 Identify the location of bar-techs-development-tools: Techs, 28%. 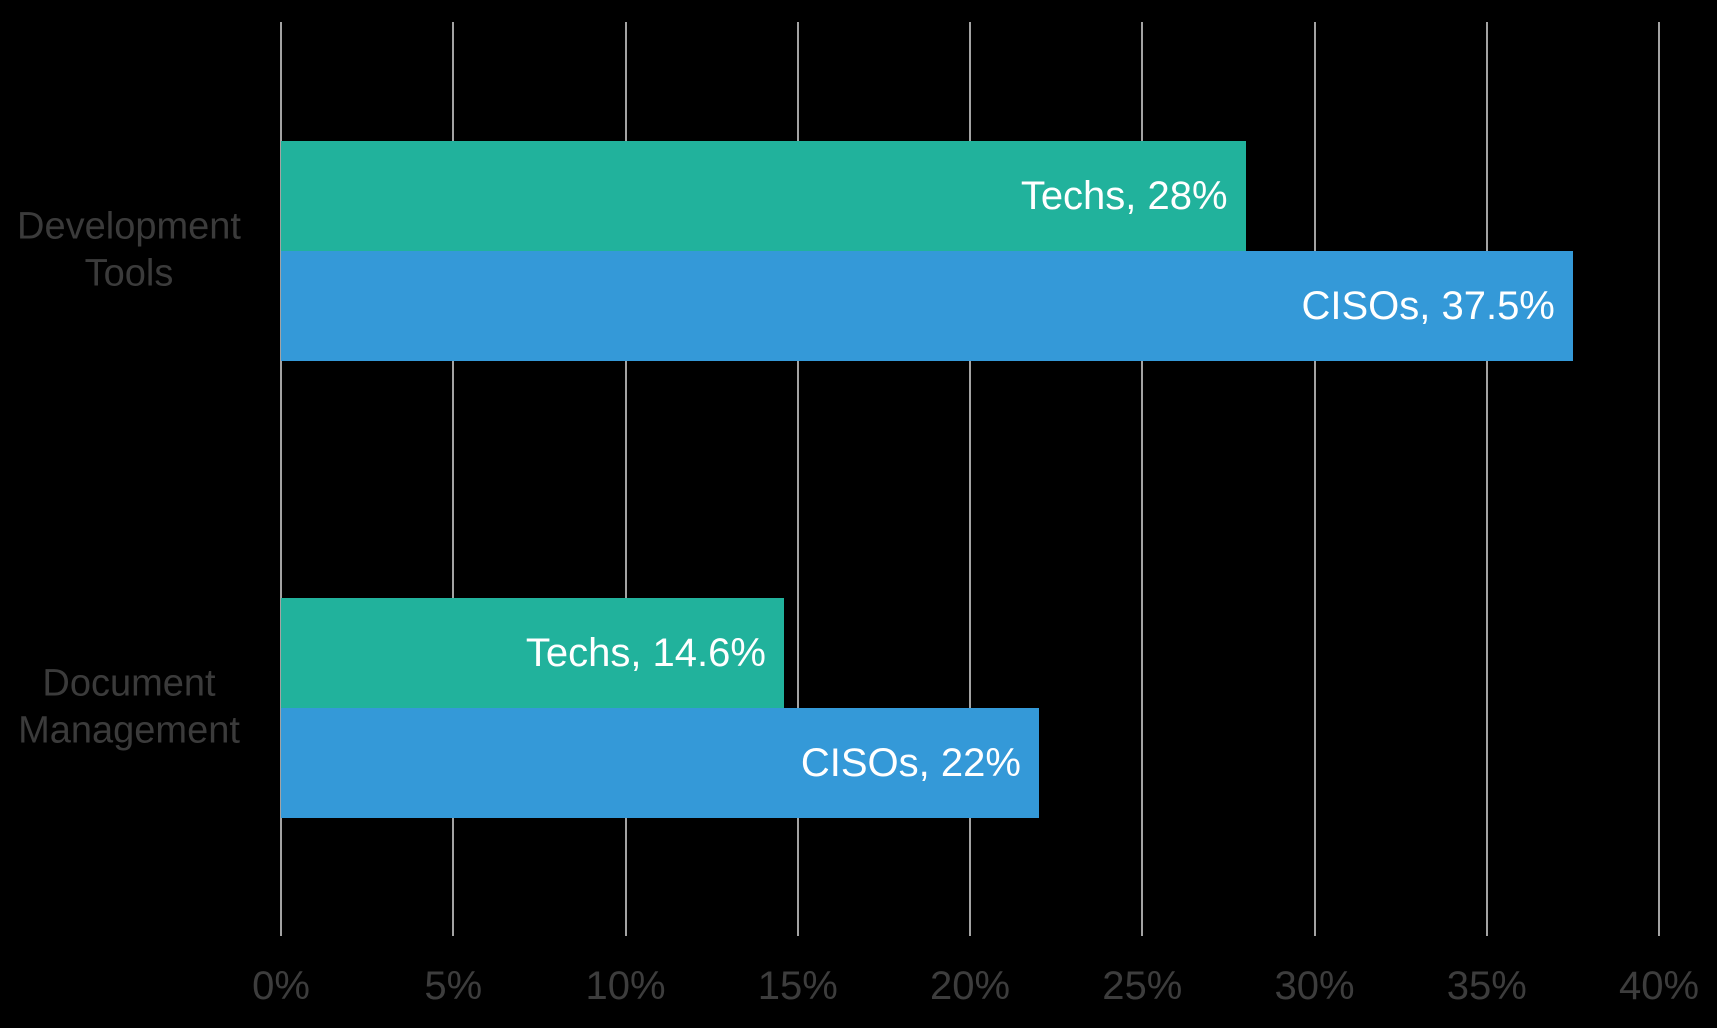
(763, 195).